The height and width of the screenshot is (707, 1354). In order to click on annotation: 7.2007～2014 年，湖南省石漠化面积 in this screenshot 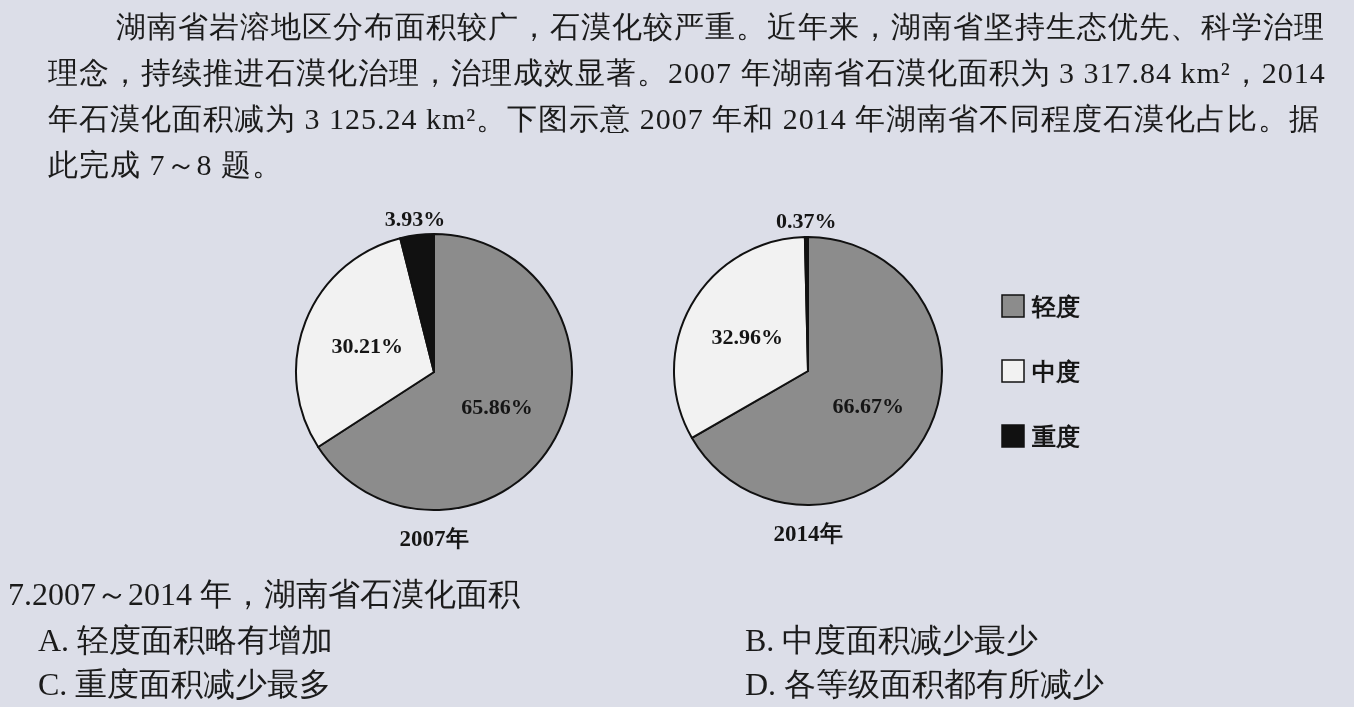, I will do `click(264, 594)`.